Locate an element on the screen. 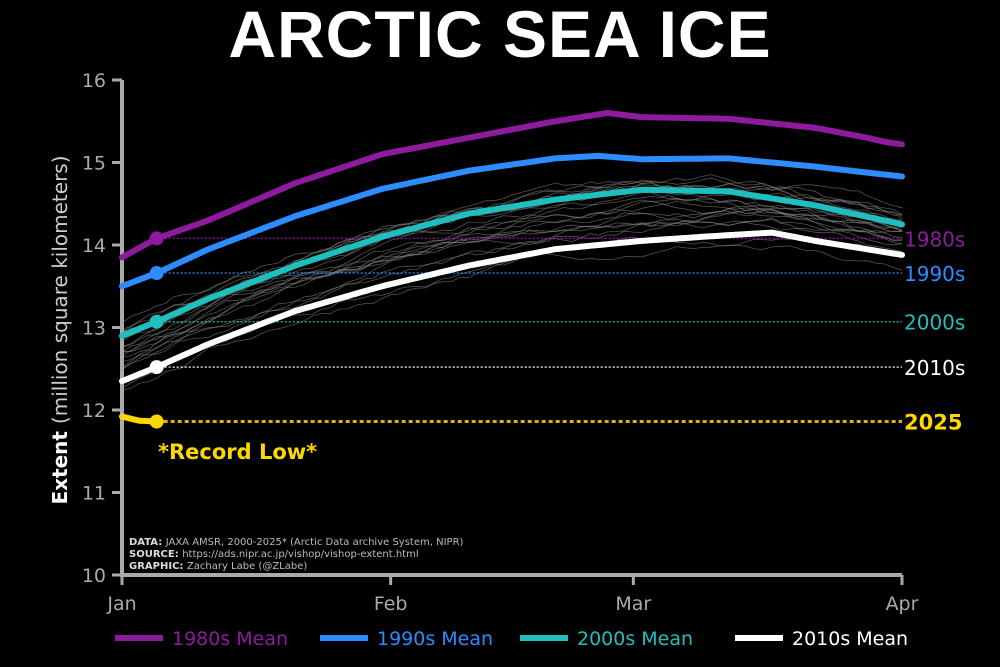 The image size is (1000, 667). y-axis-label: Extent (million square kilometers) is located at coordinates (60, 329).